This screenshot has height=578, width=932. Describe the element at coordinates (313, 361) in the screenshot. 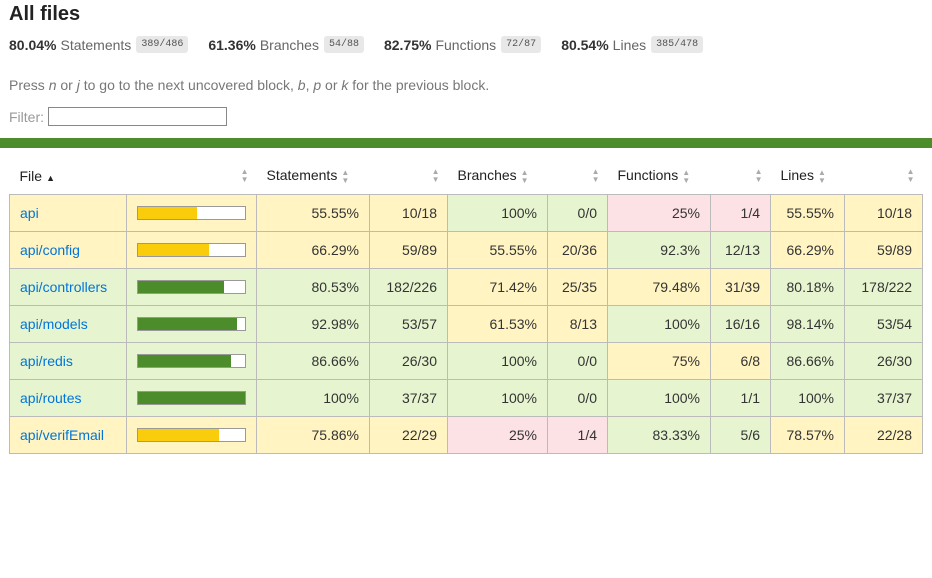

I see `statements-pct-cell: 86.66%` at that location.